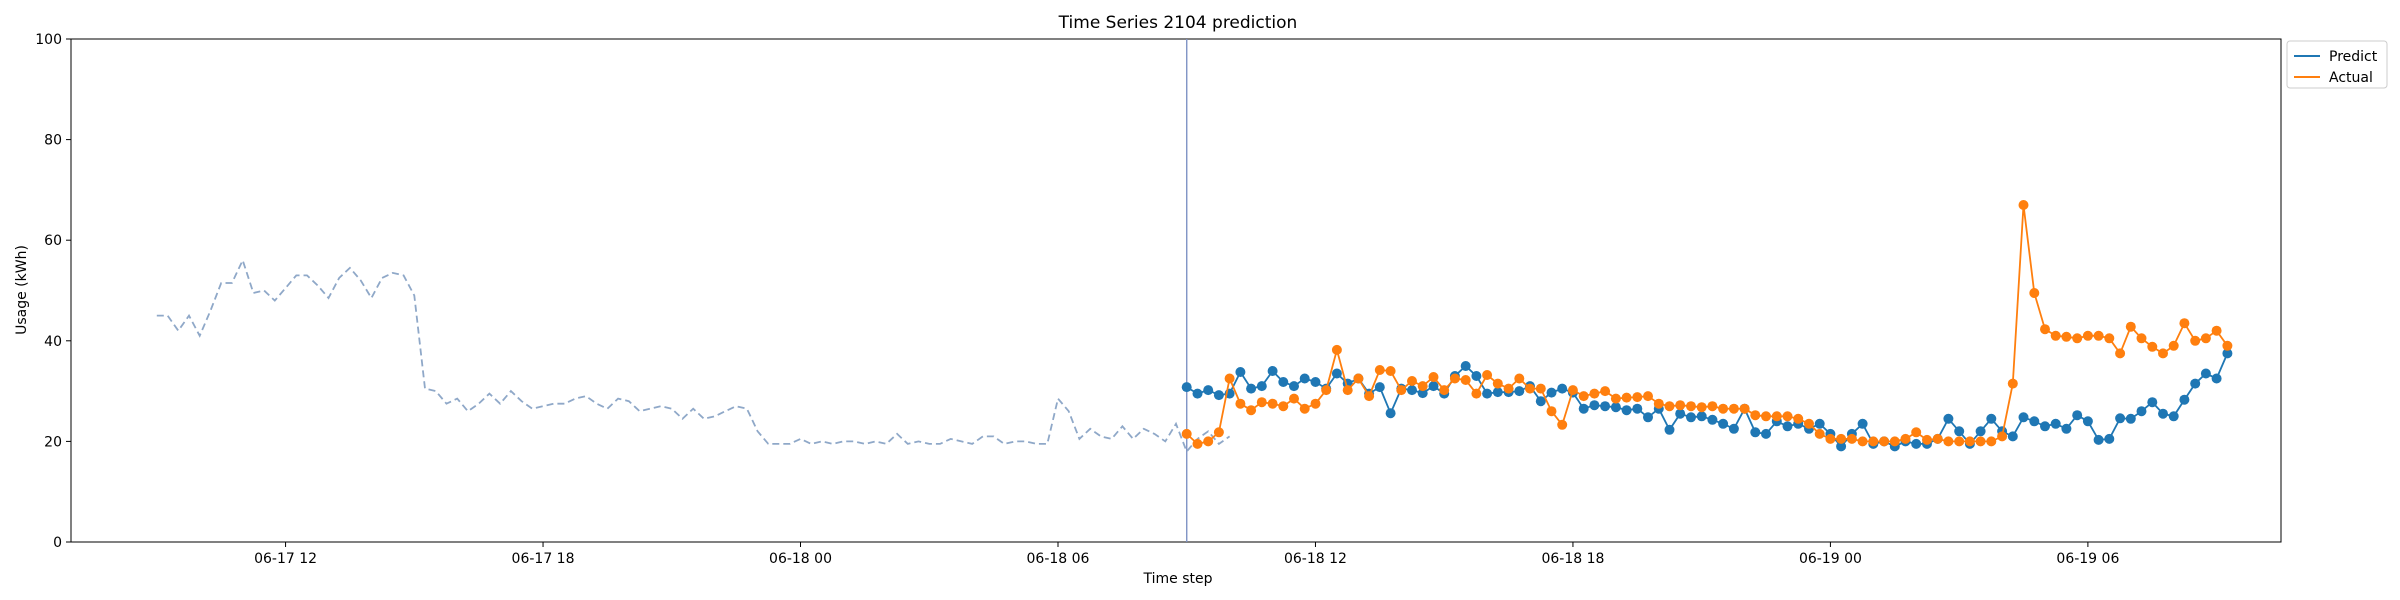 The width and height of the screenshot is (2400, 600). Describe the element at coordinates (2351, 78) in the screenshot. I see `legend-label-actual: Actual` at that location.